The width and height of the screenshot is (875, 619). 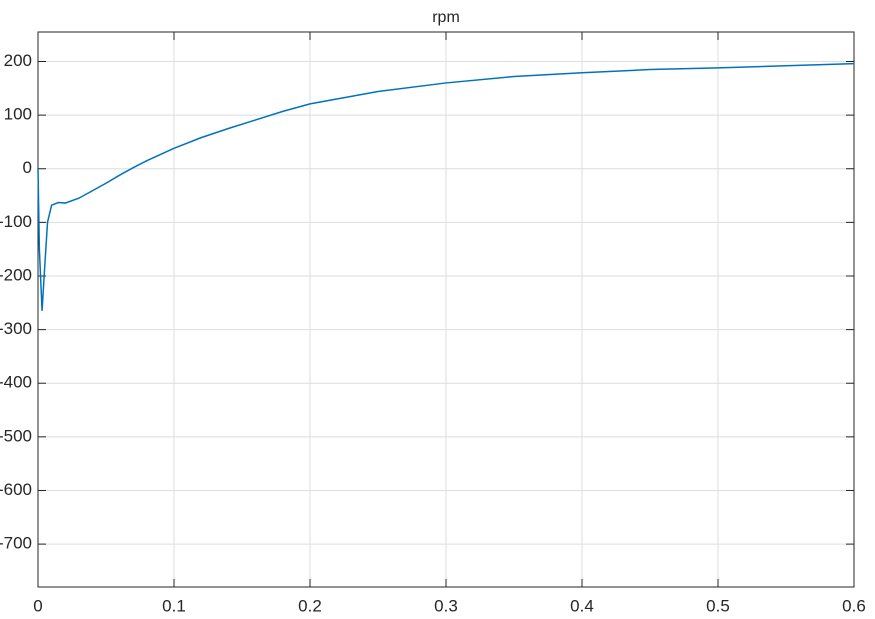 What do you see at coordinates (18, 114) in the screenshot?
I see `y-tick-label: 100` at bounding box center [18, 114].